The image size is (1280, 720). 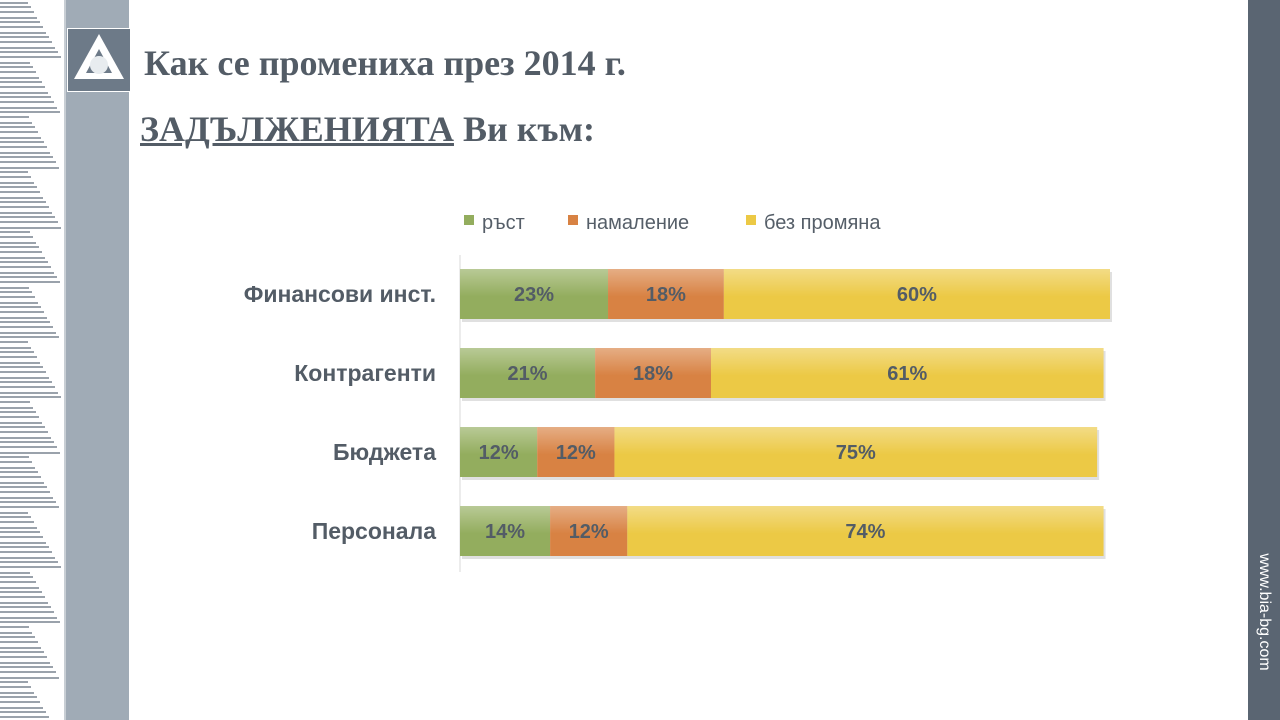 What do you see at coordinates (33, 360) in the screenshot?
I see `decorative-lines-strip` at bounding box center [33, 360].